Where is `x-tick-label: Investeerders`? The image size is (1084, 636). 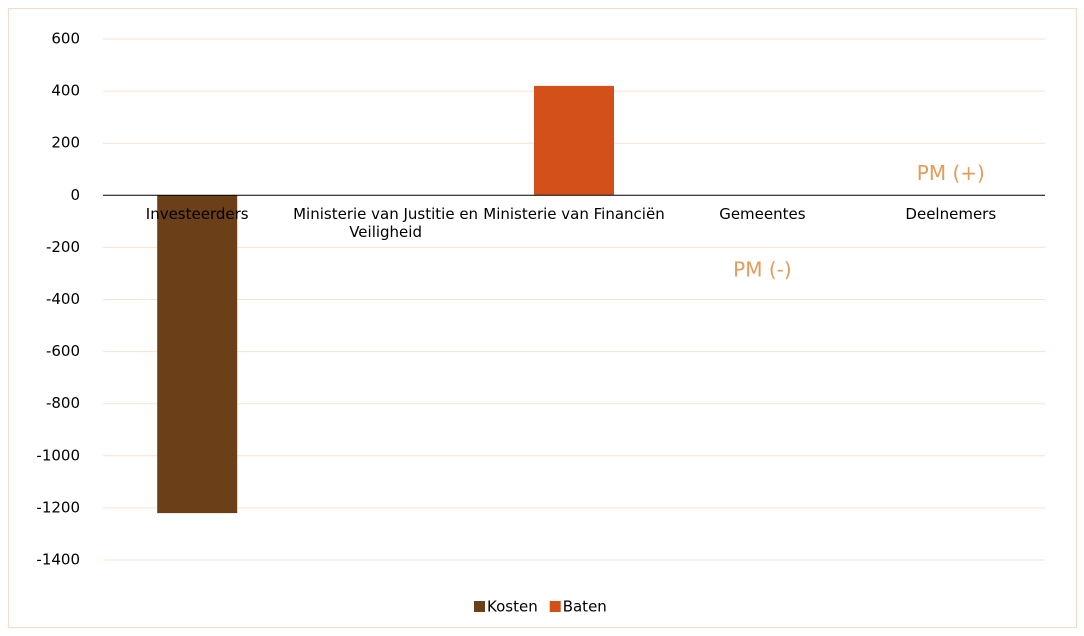 x-tick-label: Investeerders is located at coordinates (197, 214).